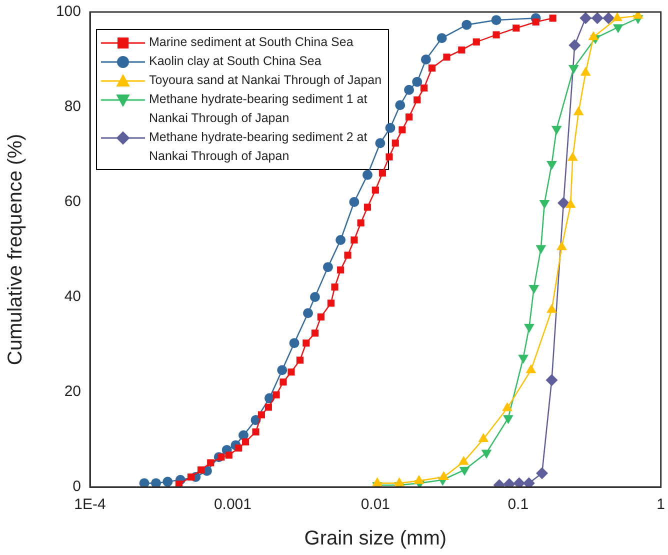  I want to click on x-tick-label: 1, so click(660, 505).